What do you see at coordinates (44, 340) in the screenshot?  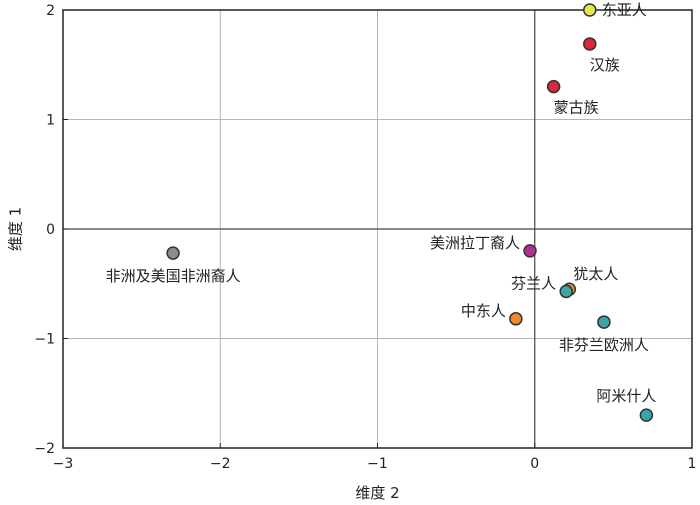 I see `y-tick-label: −1` at bounding box center [44, 340].